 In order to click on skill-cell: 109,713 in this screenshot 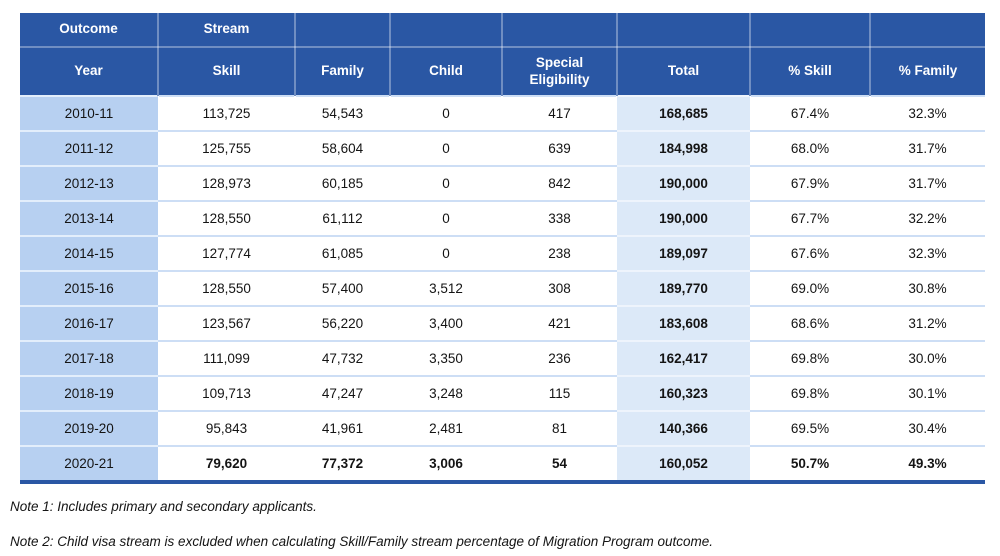, I will do `click(226, 393)`.